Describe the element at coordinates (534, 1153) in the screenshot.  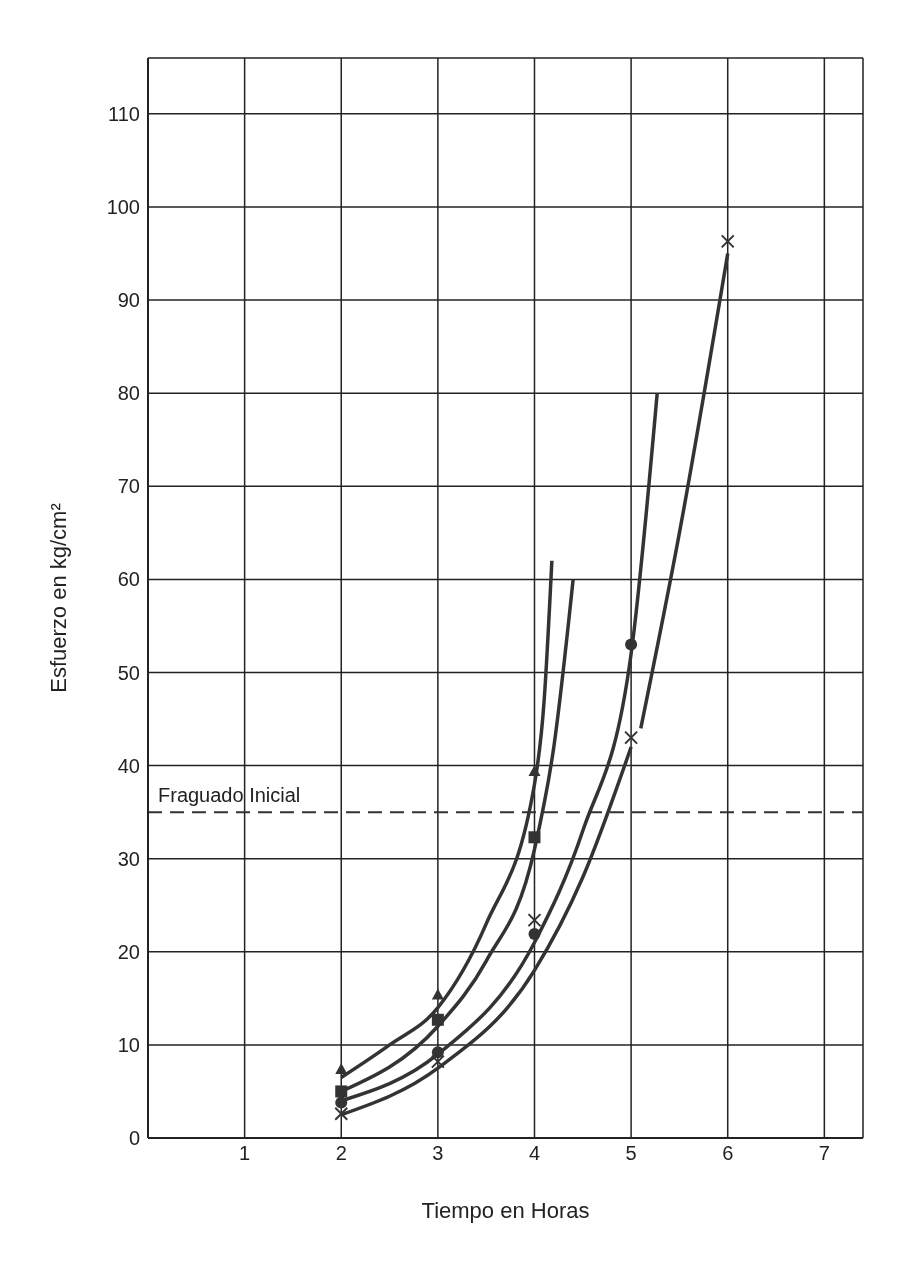
I see `x-tick-label: 4` at that location.